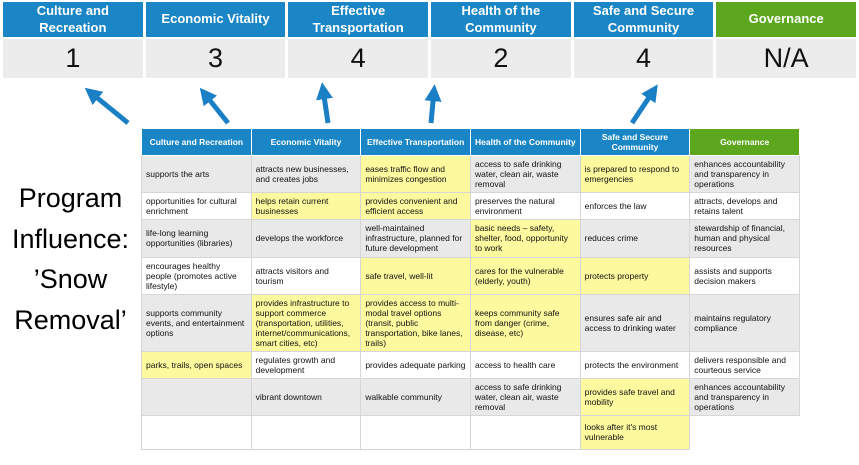  I want to click on influence-arrow-health, so click(433, 104).